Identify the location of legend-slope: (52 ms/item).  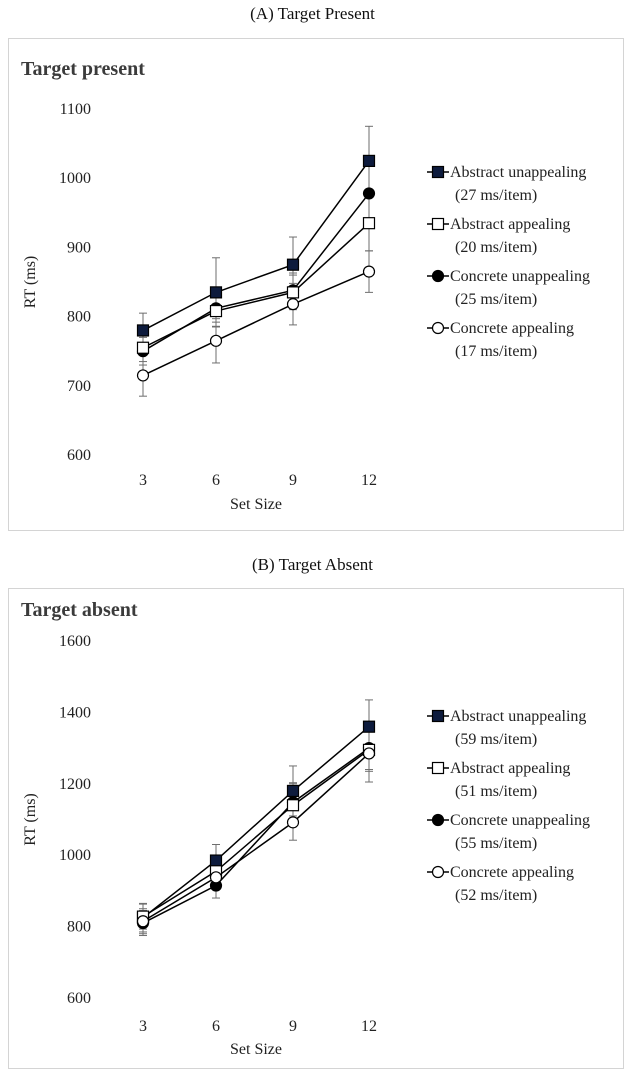
(496, 895).